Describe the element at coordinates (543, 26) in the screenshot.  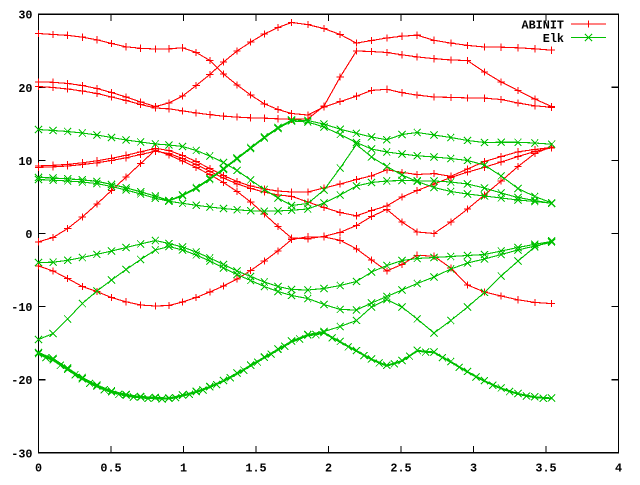
I see `svg-text: ABINIT` at that location.